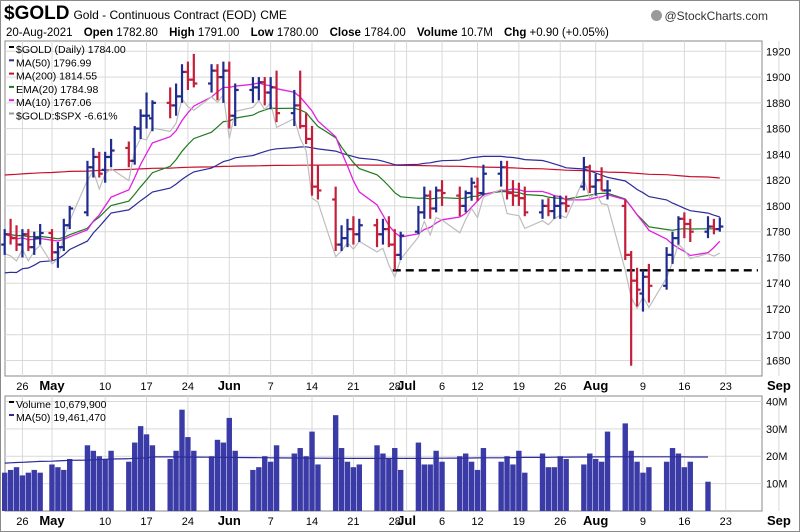 The width and height of the screenshot is (800, 532). What do you see at coordinates (595, 520) in the screenshot?
I see `volume-x-tick-label: Aug` at bounding box center [595, 520].